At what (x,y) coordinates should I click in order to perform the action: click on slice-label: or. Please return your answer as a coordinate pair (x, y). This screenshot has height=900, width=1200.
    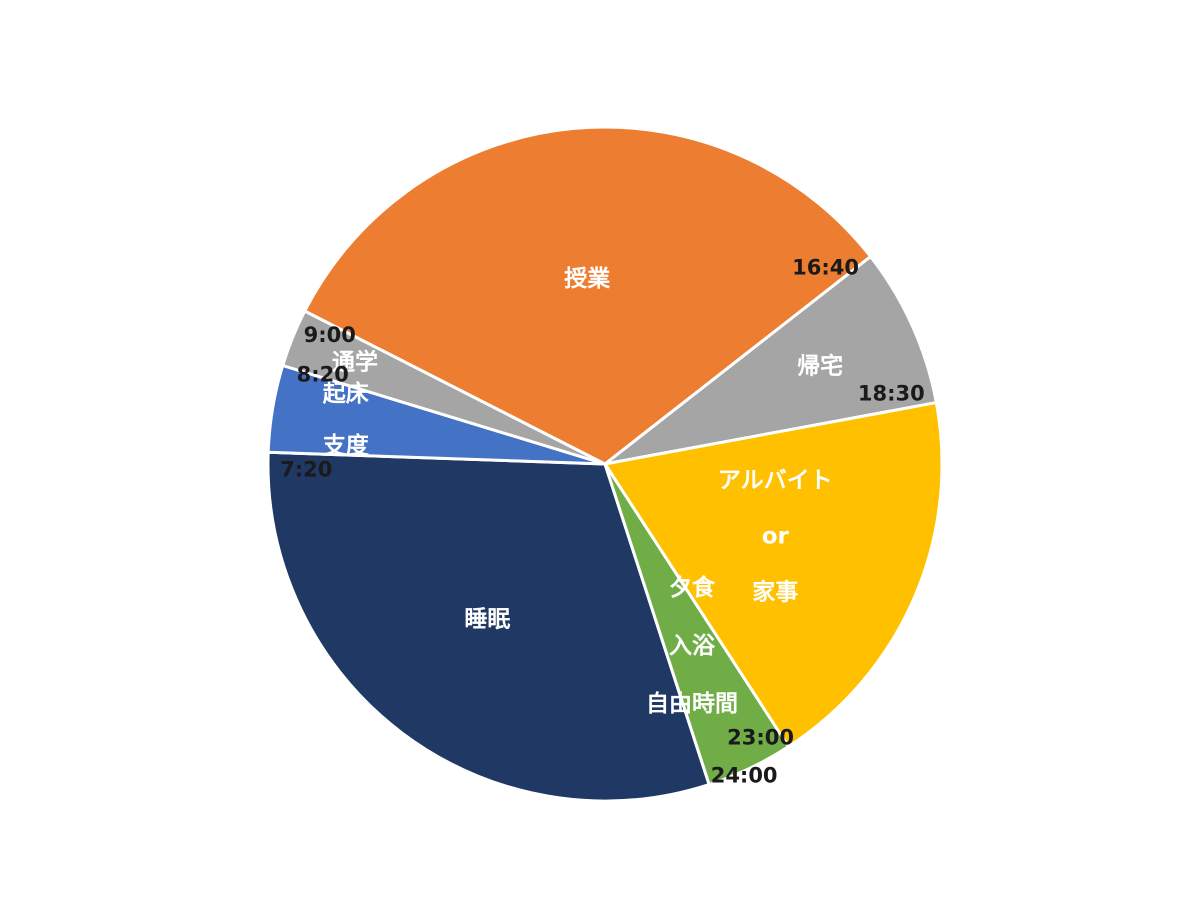
    Looking at the image, I should click on (776, 537).